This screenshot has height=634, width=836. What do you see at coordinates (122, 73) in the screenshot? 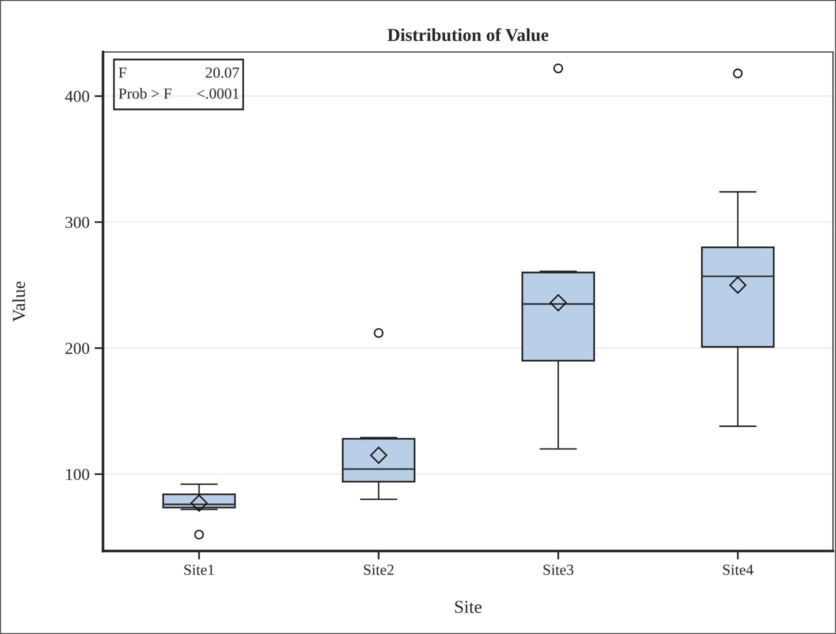
I see `annotation: F` at bounding box center [122, 73].